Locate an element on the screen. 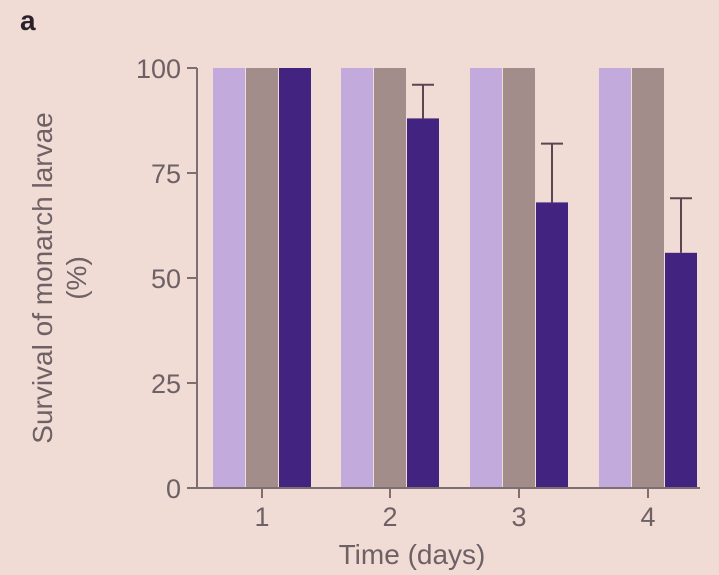 The image size is (719, 575). y-tick-label-0: 0 is located at coordinates (173, 489).